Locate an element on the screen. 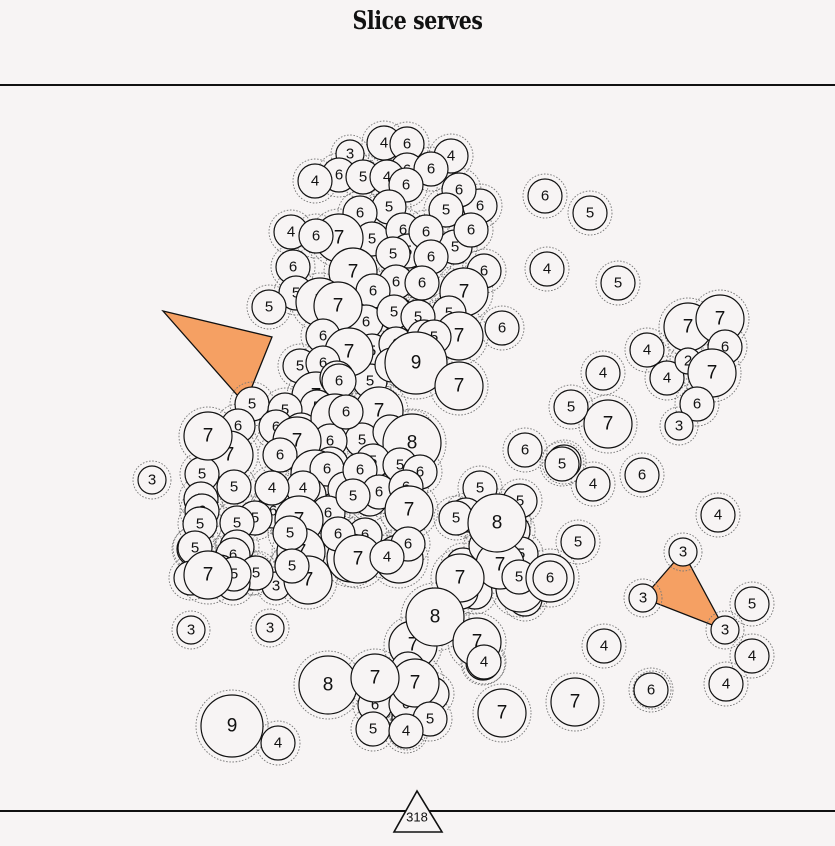 This screenshot has width=835, height=846. value-circle-label: 9 is located at coordinates (416, 363).